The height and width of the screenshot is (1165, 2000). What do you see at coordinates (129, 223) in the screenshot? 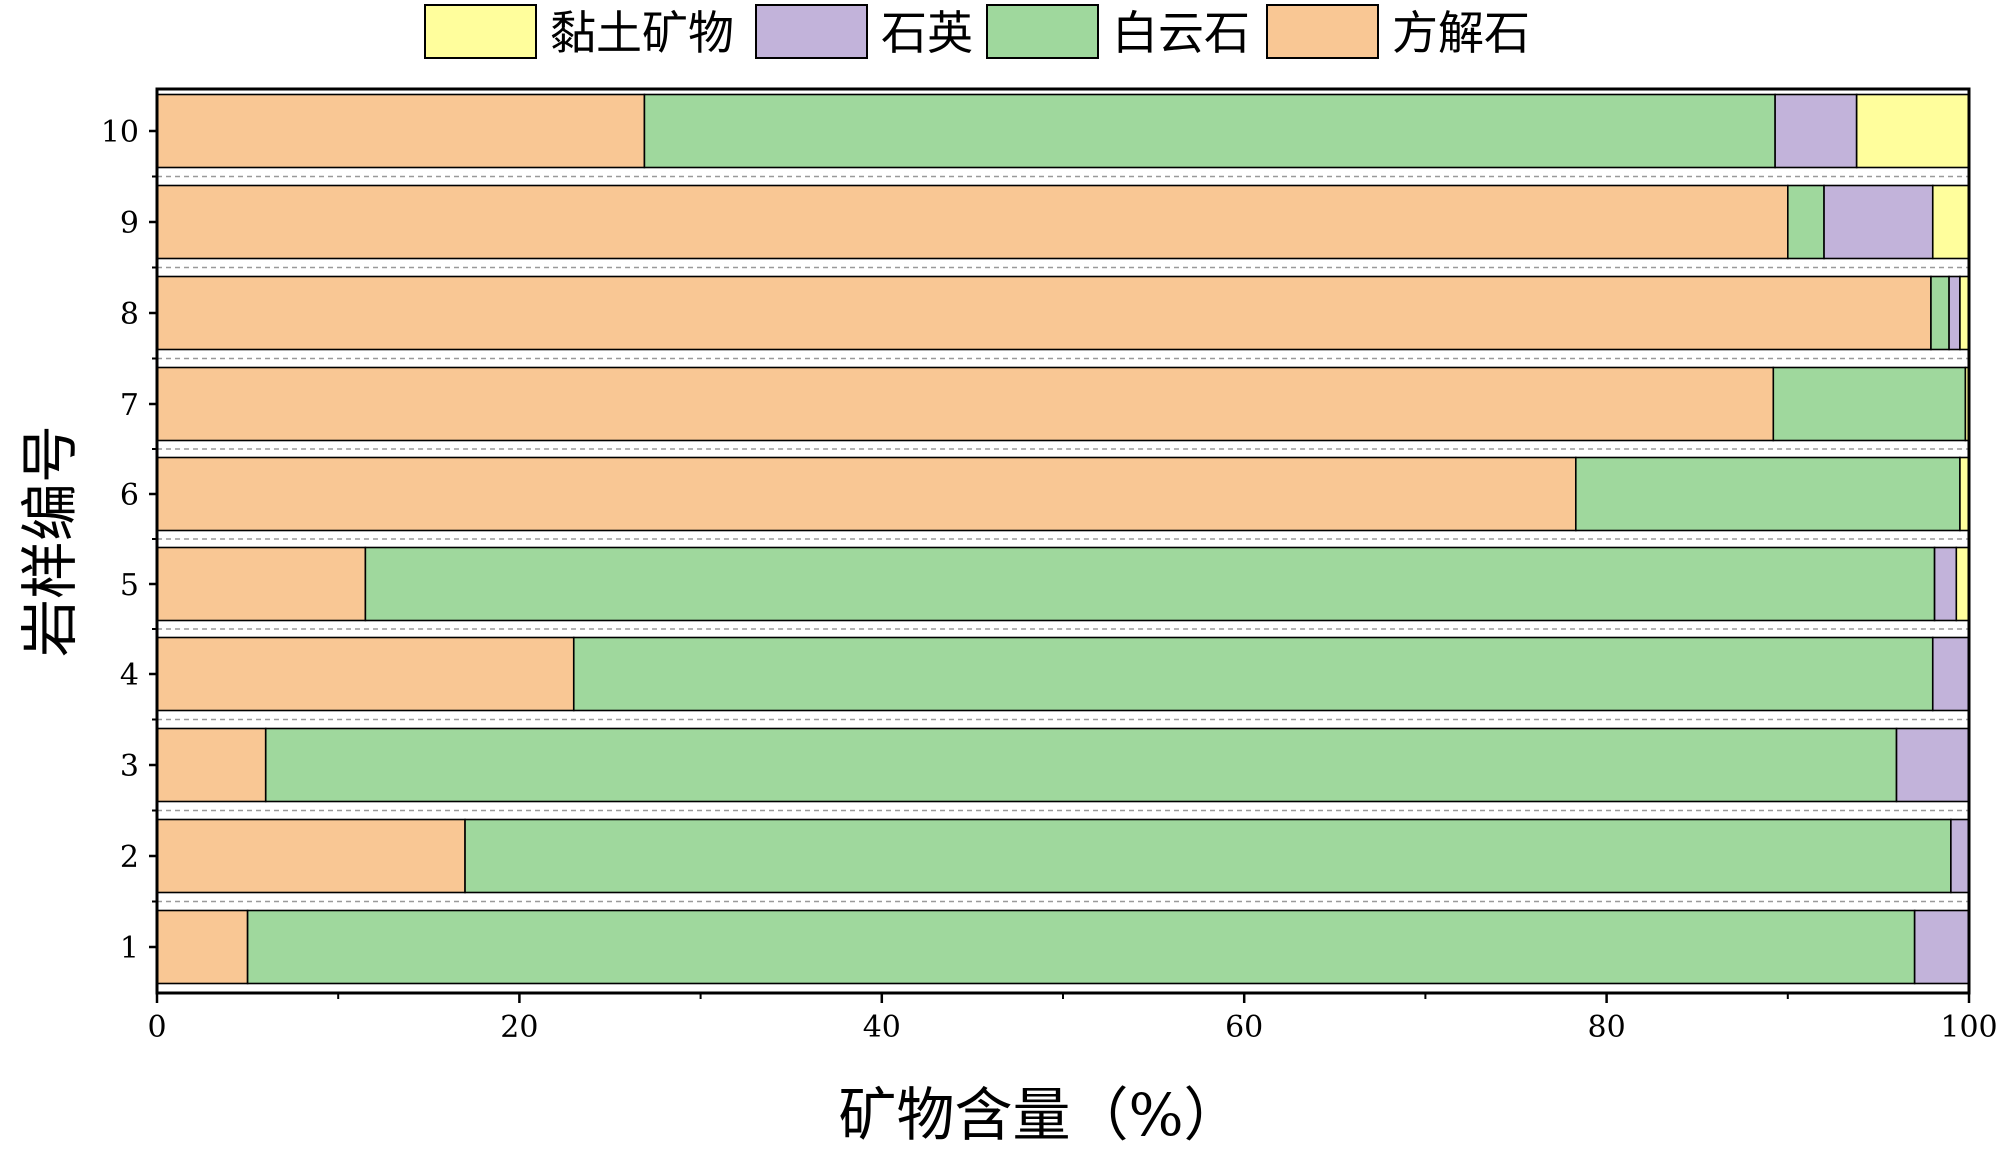
I see `y-tick-label: 9` at bounding box center [129, 223].